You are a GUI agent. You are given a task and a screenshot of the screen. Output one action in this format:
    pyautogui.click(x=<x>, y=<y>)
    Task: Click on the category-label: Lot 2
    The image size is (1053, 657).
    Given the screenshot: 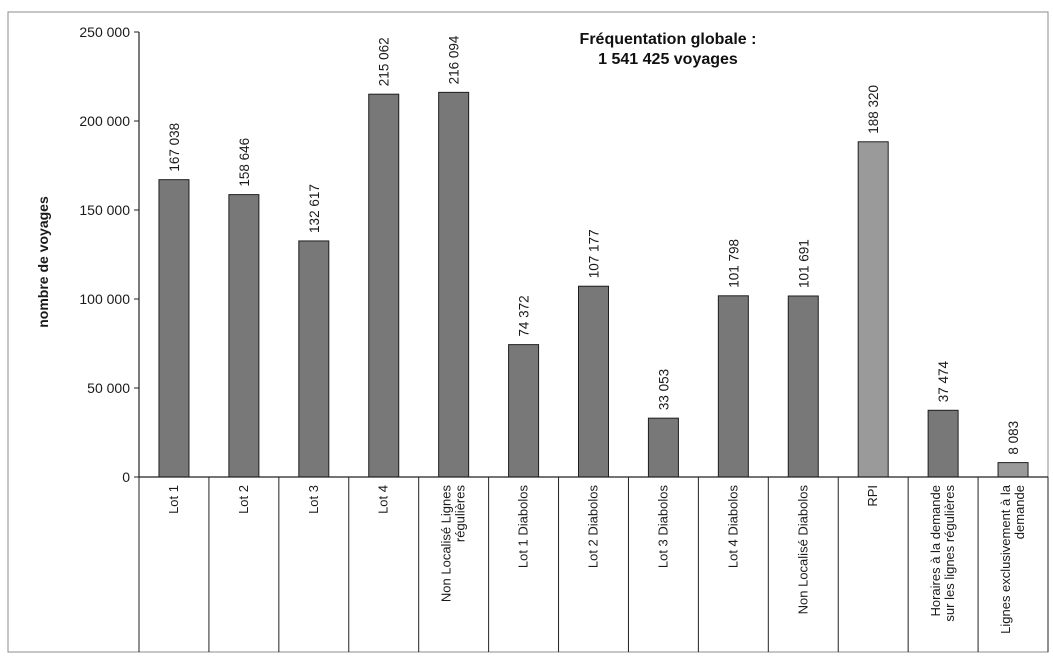 What is the action you would take?
    pyautogui.click(x=243, y=499)
    